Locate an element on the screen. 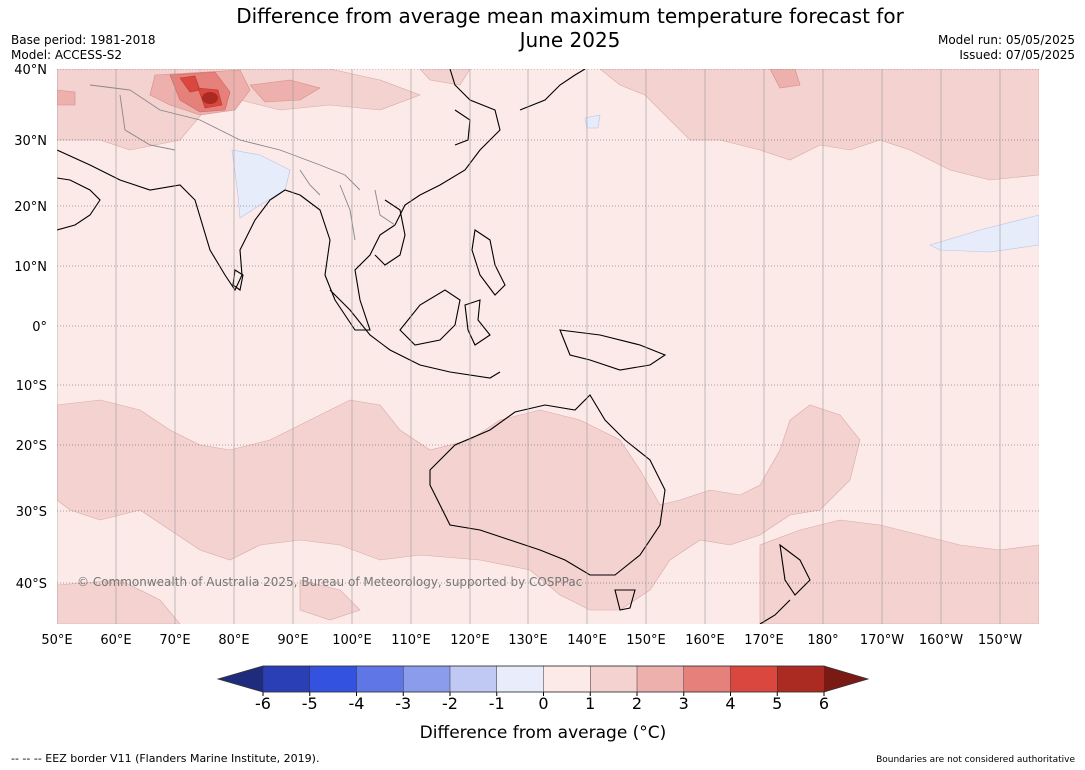 The width and height of the screenshot is (1085, 770). lon-label: 140°E is located at coordinates (587, 640).